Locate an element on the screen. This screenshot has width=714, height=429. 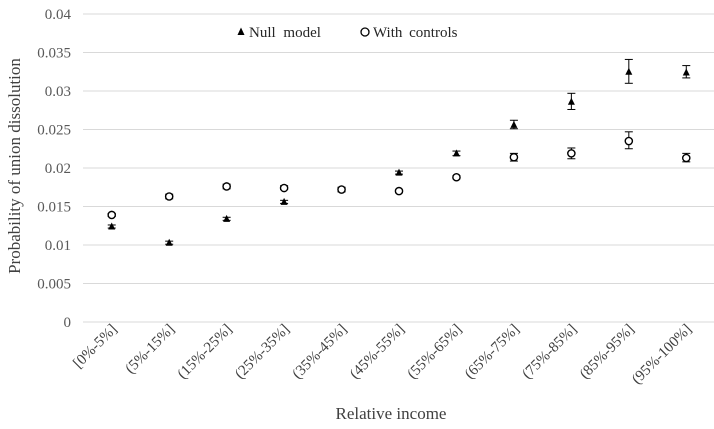
legend-item-null-model: Null model is located at coordinates (279, 33).